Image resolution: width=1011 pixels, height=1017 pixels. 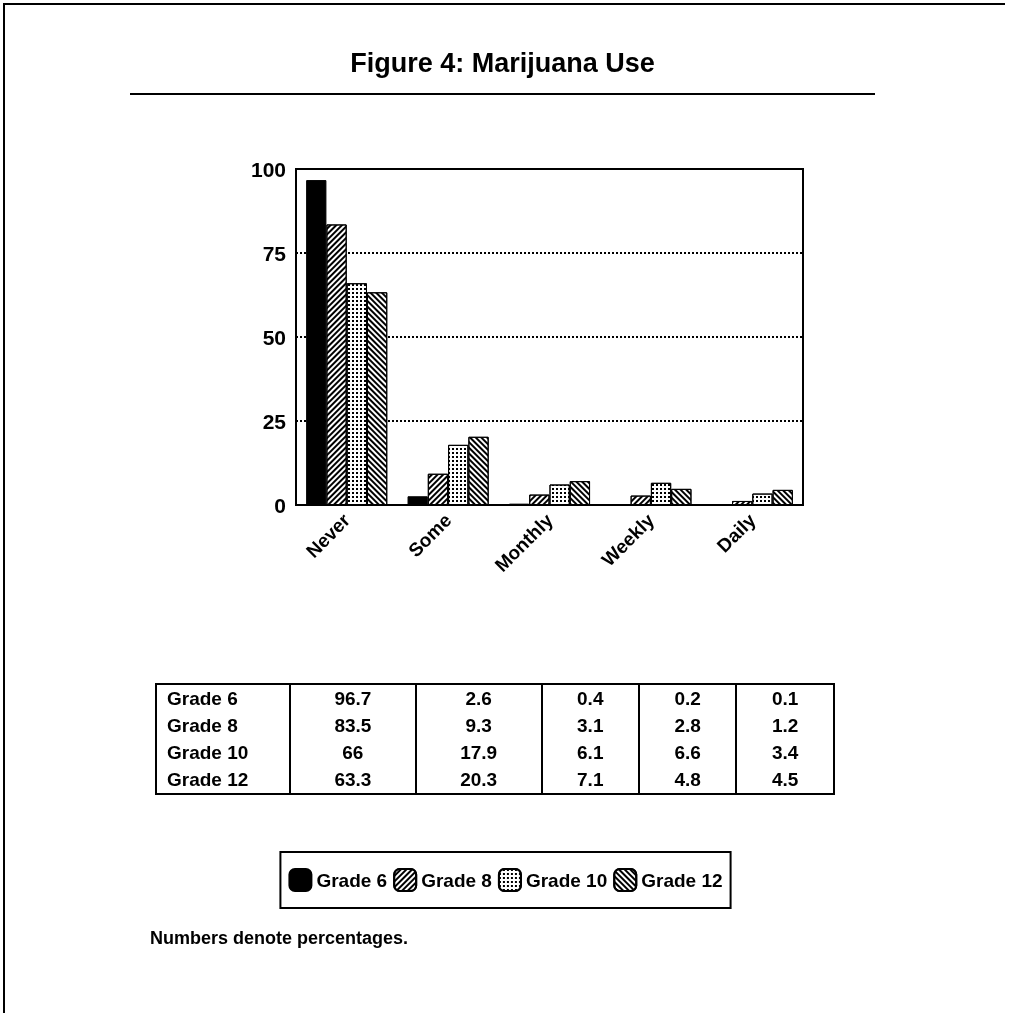 I want to click on data-label: 3.4, so click(x=785, y=752).